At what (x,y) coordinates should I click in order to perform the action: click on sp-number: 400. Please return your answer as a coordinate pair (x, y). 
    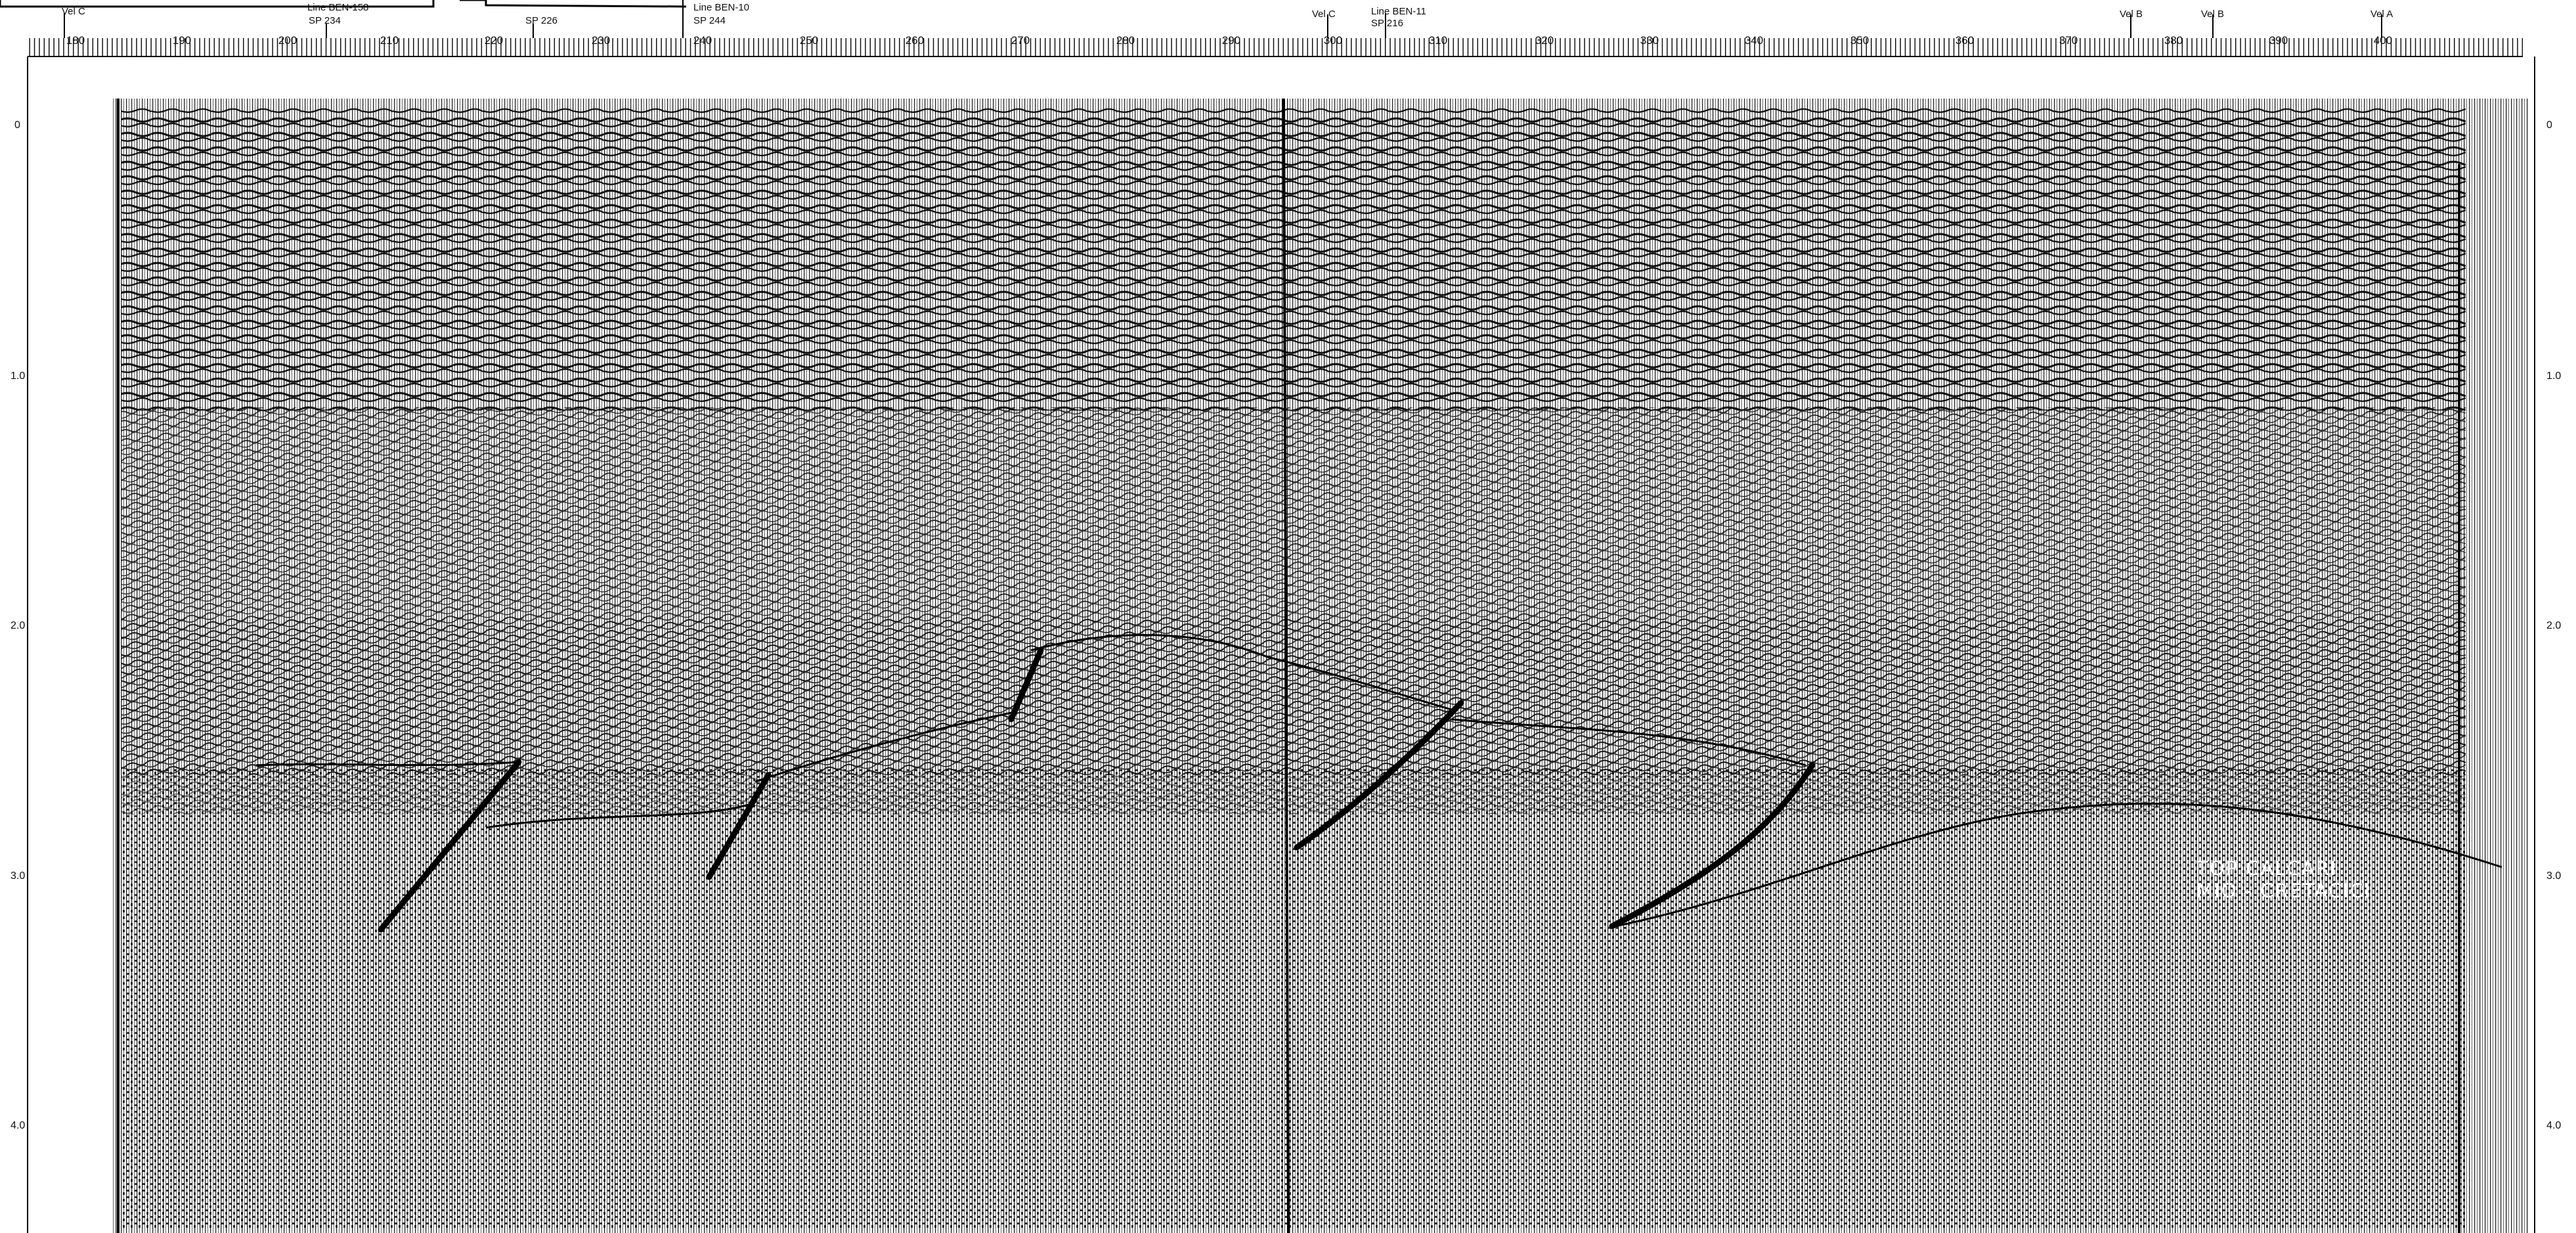
    Looking at the image, I should click on (2383, 41).